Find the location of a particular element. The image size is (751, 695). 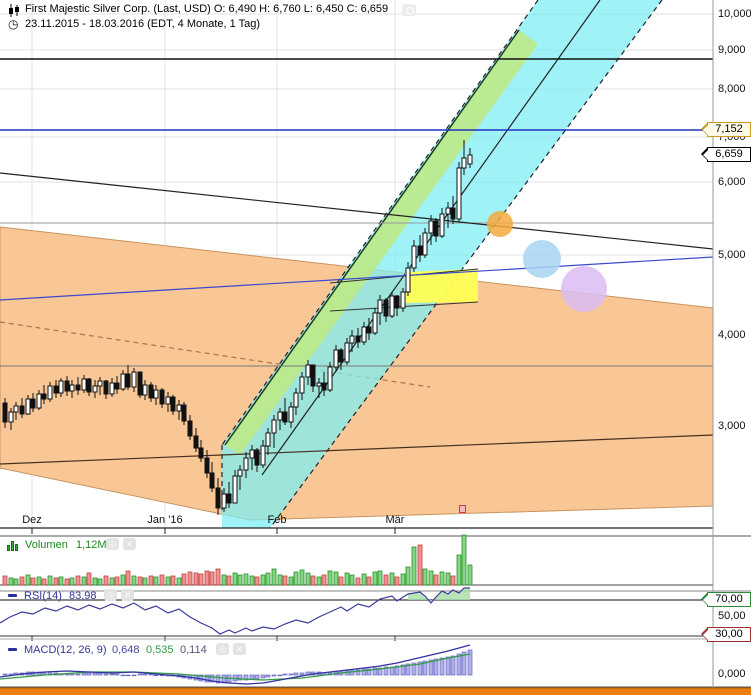

last-price-tag: 6,659 is located at coordinates (726, 154).